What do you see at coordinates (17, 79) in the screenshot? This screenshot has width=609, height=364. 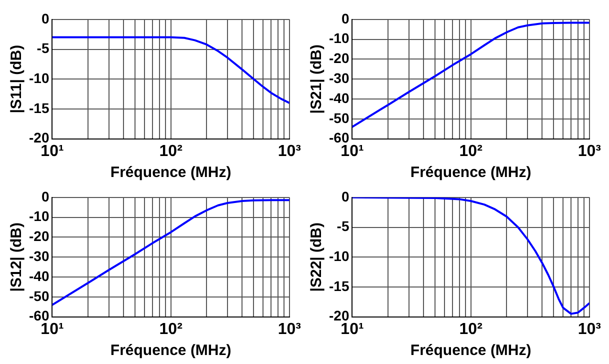 I see `y-axis-title: |S11| (dB)` at bounding box center [17, 79].